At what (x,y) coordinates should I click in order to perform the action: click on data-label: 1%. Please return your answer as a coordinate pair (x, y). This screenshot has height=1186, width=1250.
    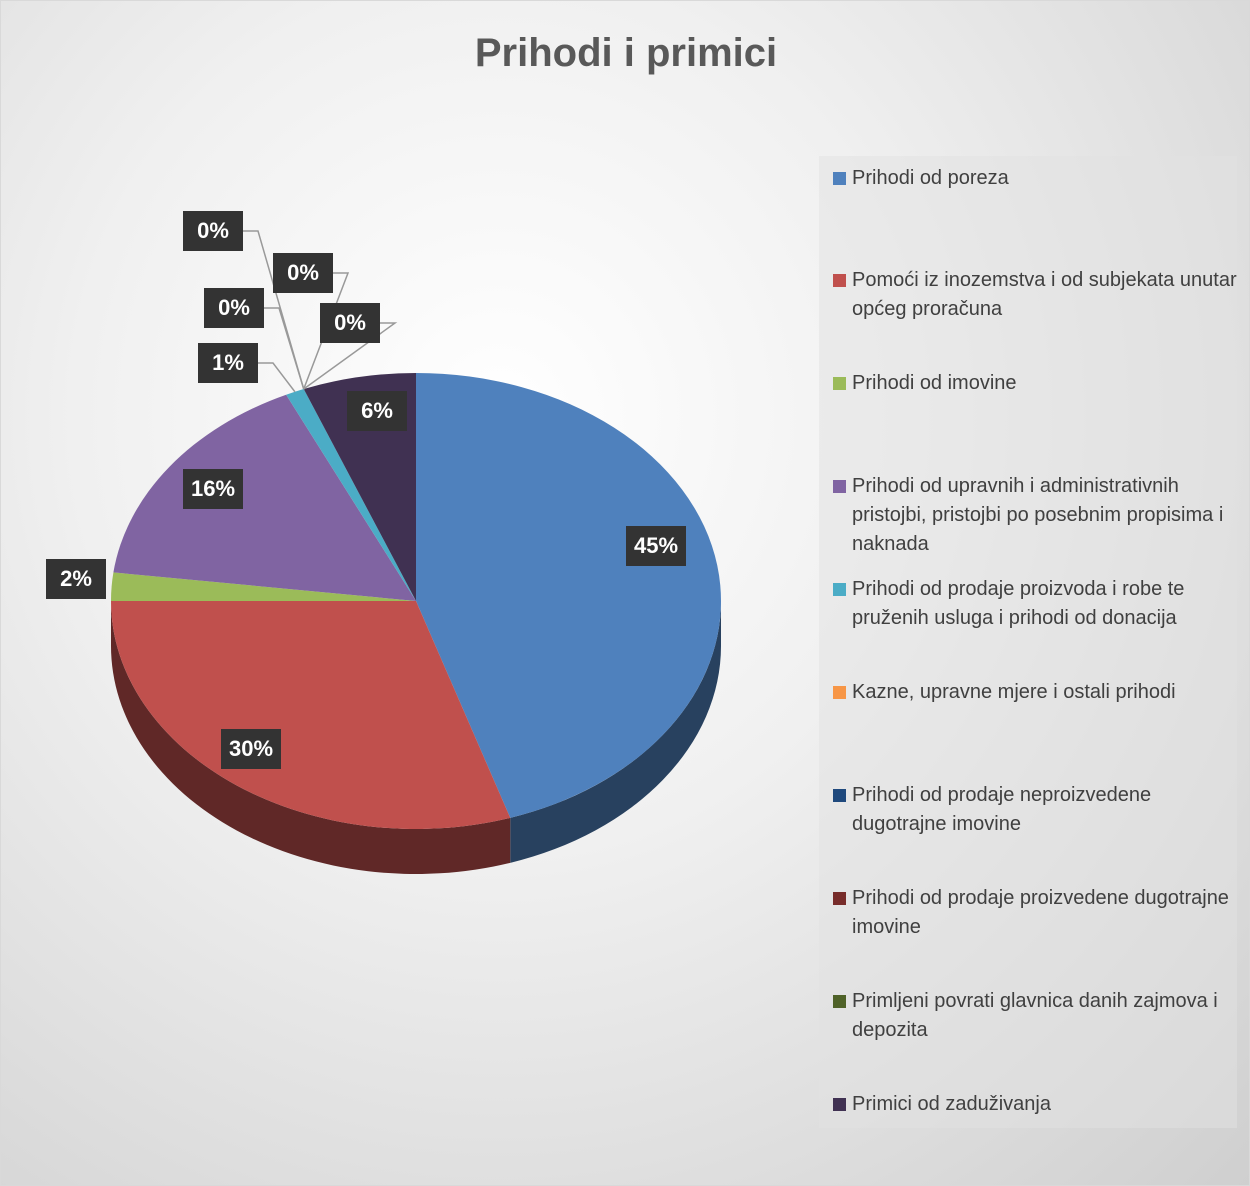
    Looking at the image, I should click on (228, 362).